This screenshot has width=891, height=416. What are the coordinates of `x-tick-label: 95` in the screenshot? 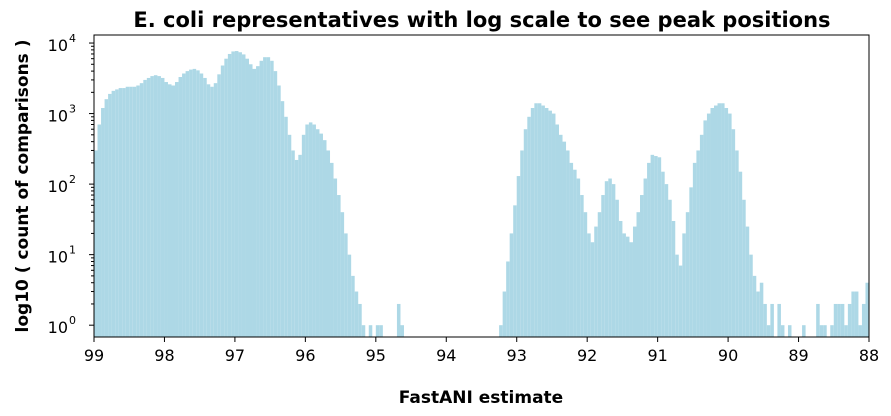 It's located at (376, 355).